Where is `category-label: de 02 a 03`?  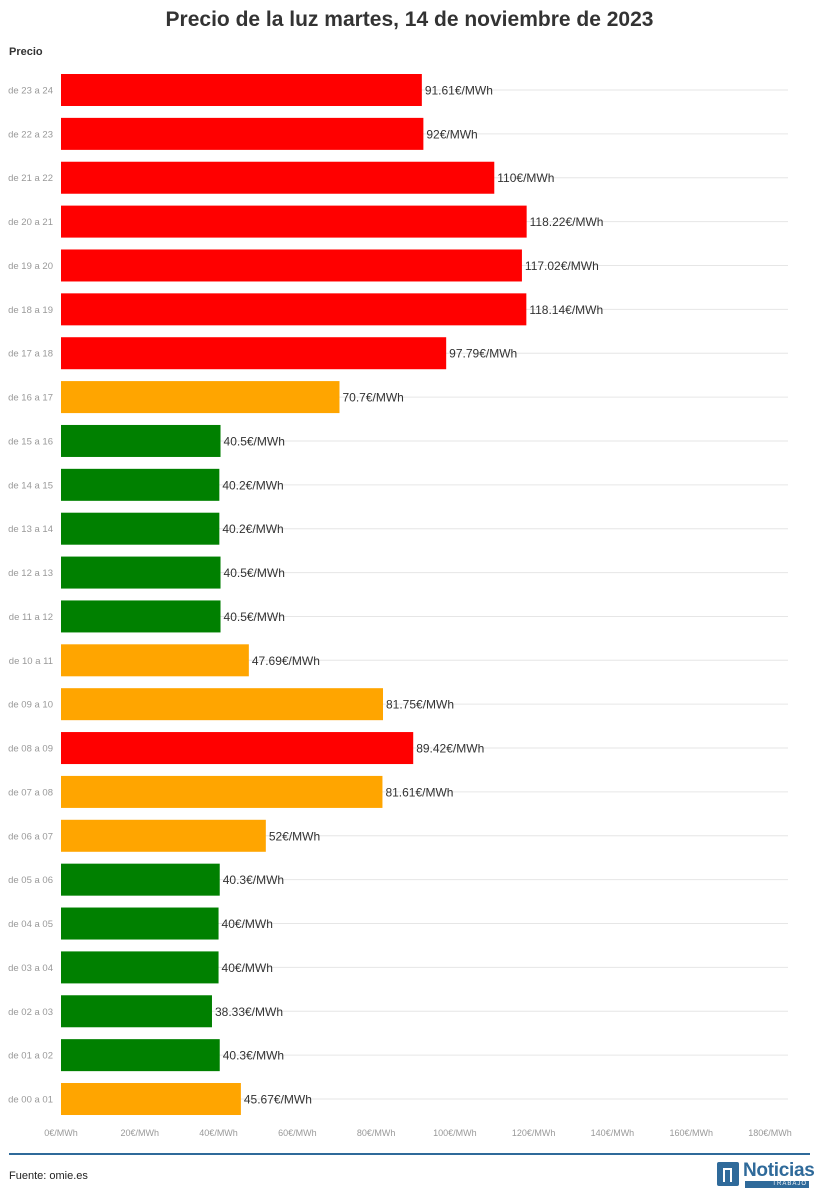
category-label: de 02 a 03 is located at coordinates (30, 1012).